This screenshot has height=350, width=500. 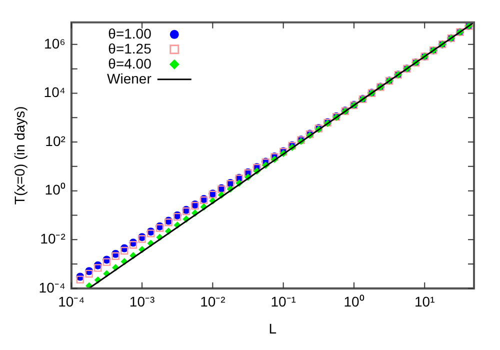 What do you see at coordinates (53, 238) in the screenshot?
I see `y-tick-label: 10⁻²` at bounding box center [53, 238].